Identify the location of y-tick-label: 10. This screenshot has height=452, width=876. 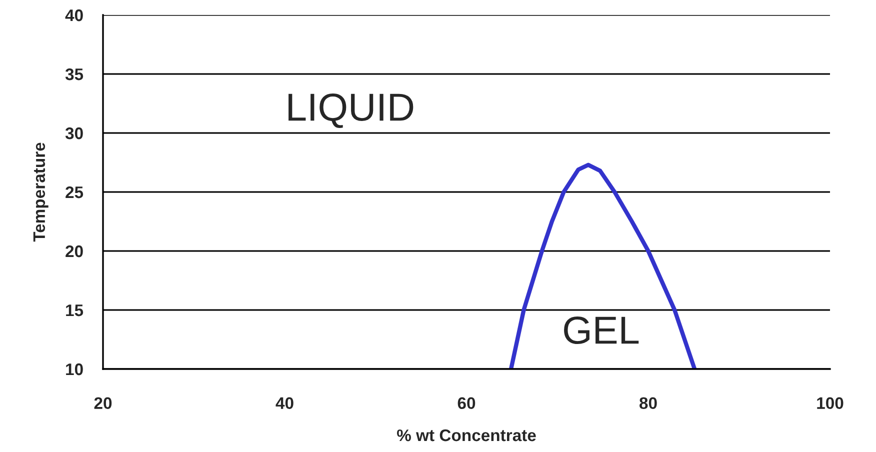
(74, 369).